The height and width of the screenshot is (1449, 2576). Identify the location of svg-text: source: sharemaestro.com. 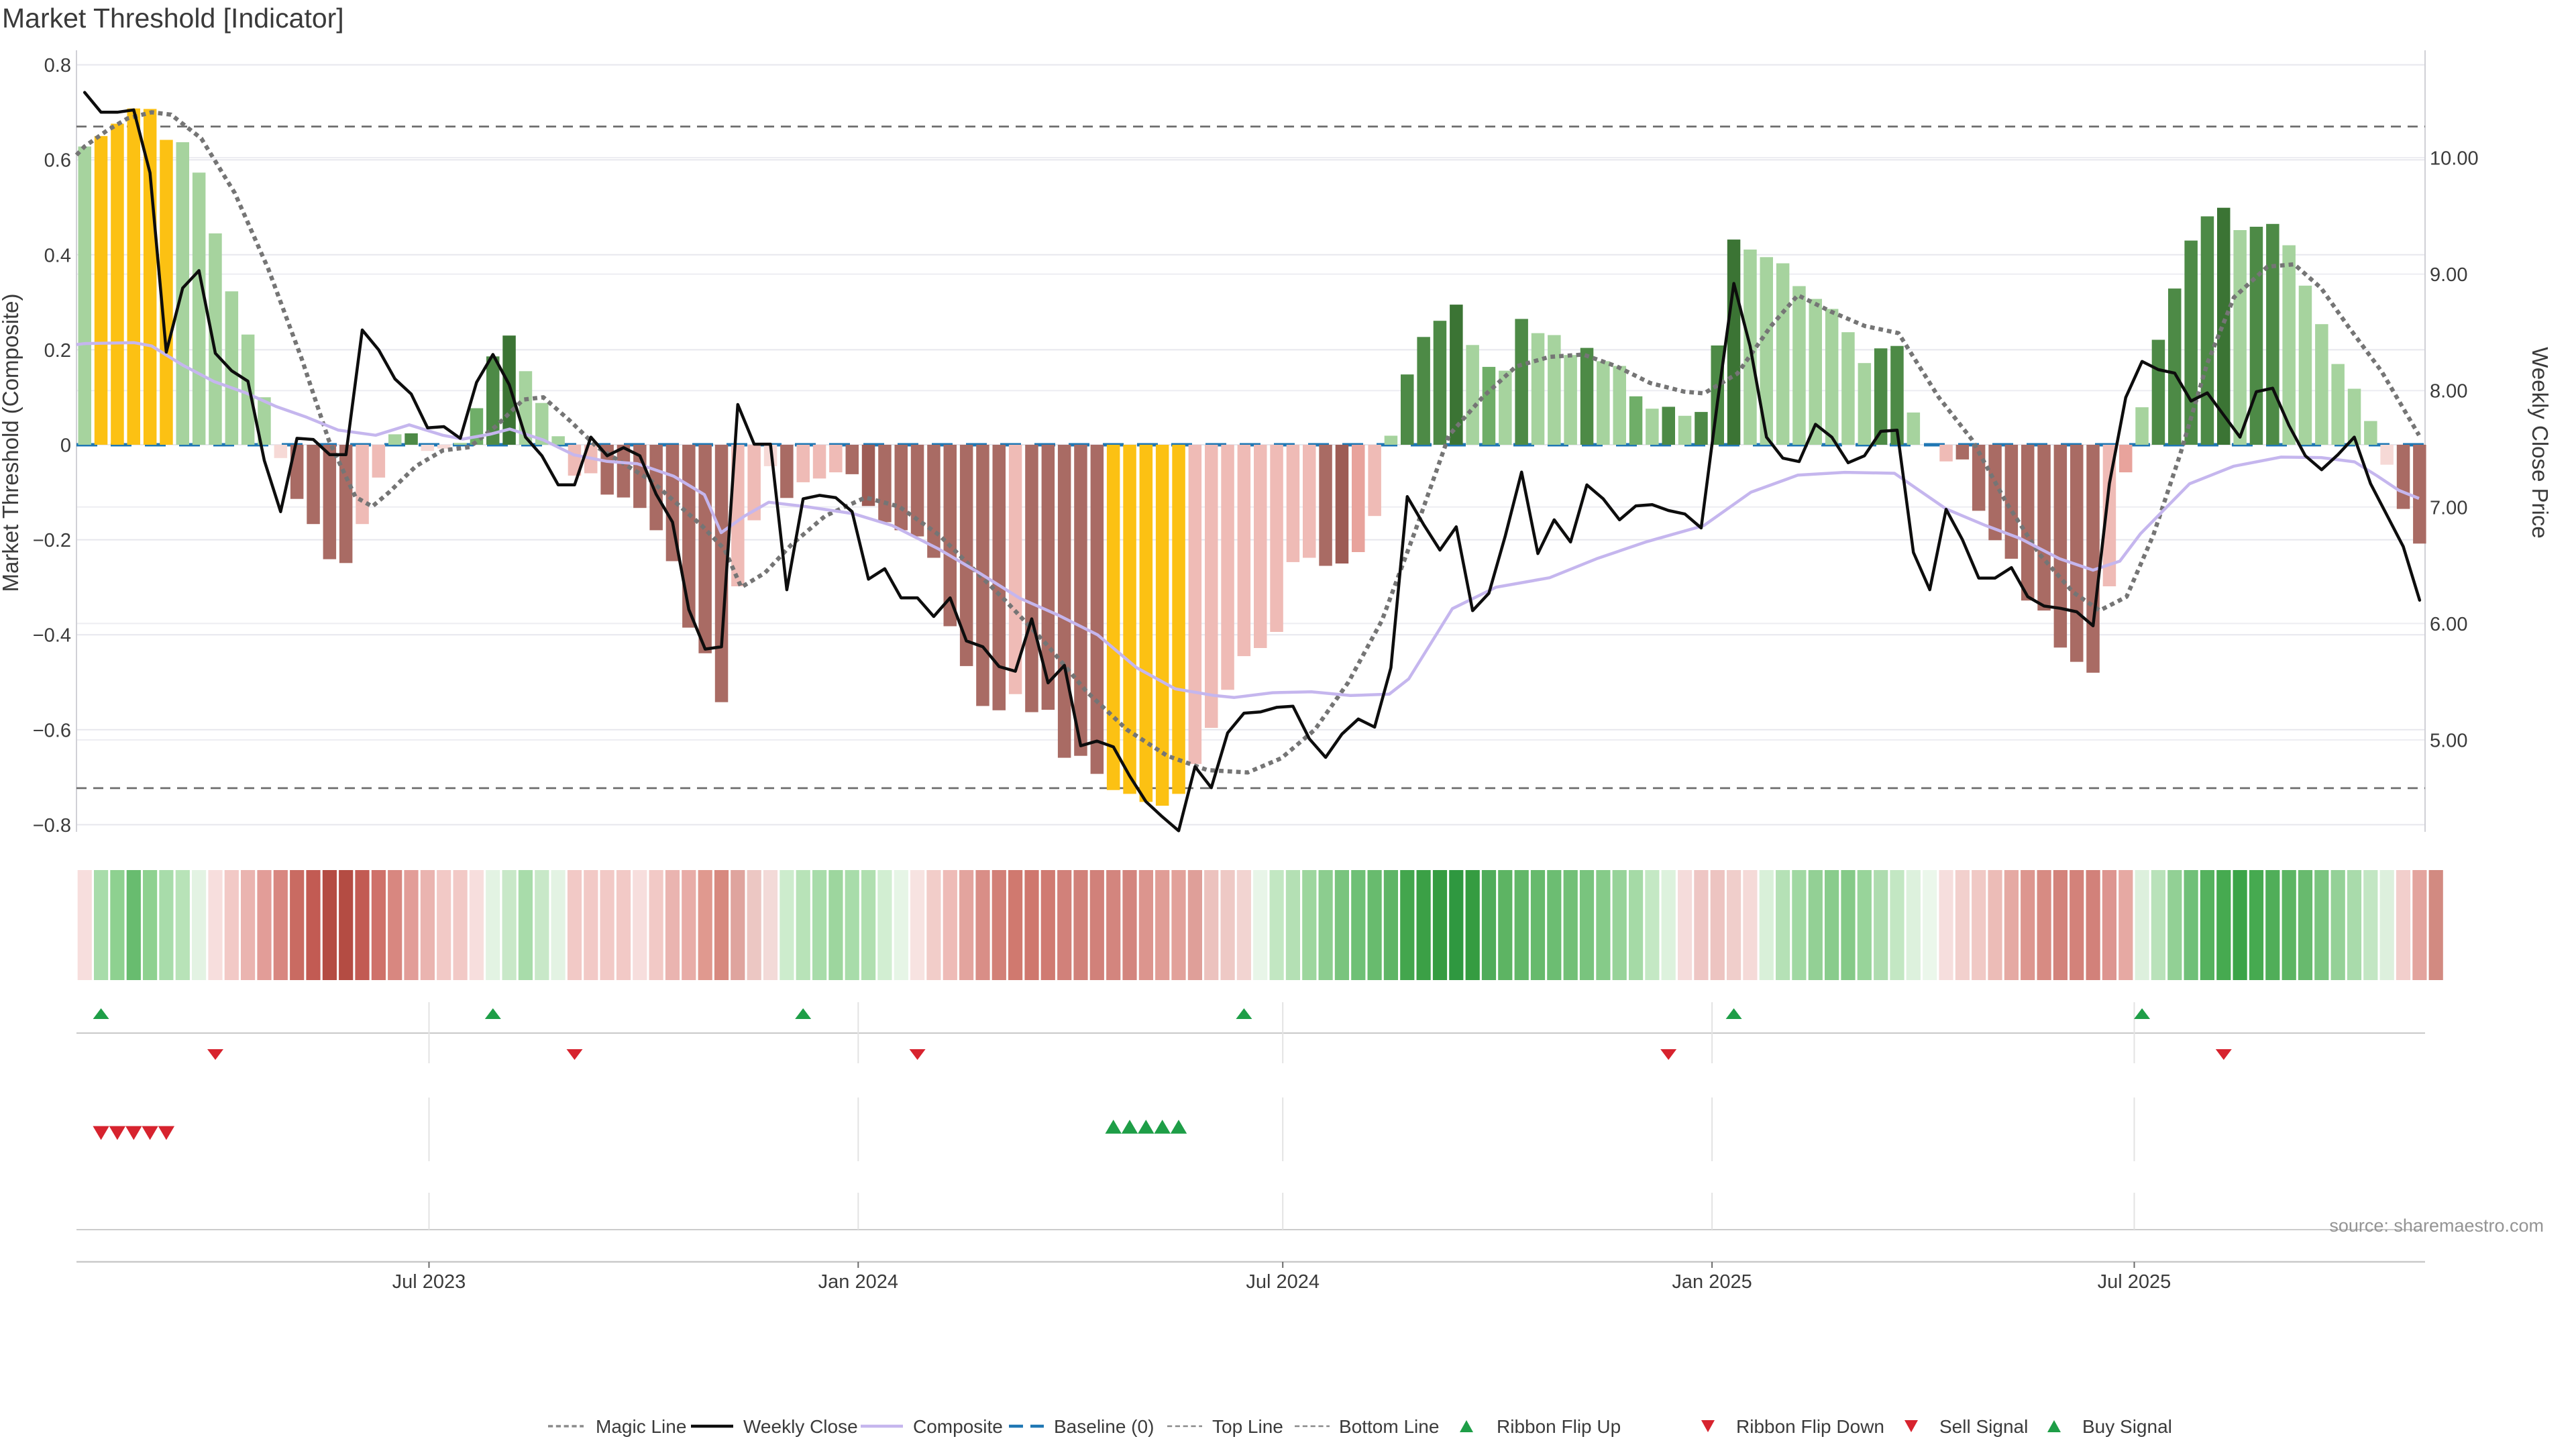
(2436, 1226).